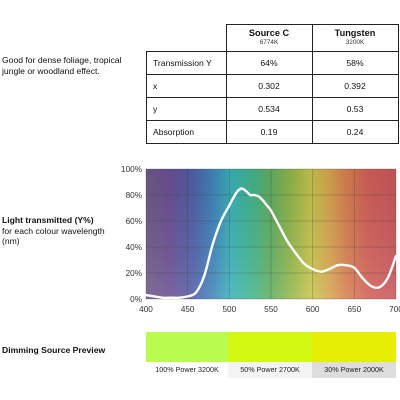 The height and width of the screenshot is (400, 400). Describe the element at coordinates (48, 220) in the screenshot. I see `chart-label-title: Light transmitted (Y%)` at that location.